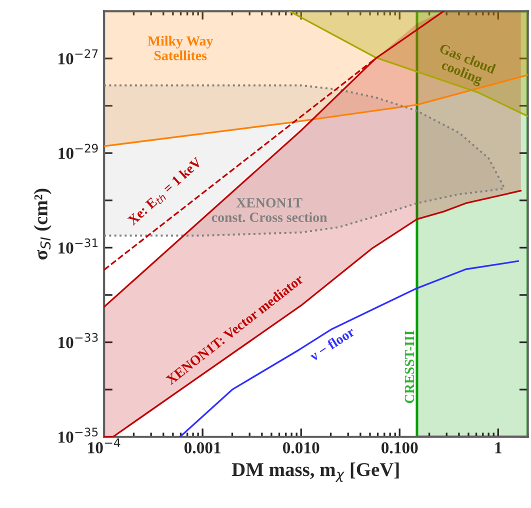 The width and height of the screenshot is (531, 508). I want to click on text: Gas cloud cooling, so click(467, 65).